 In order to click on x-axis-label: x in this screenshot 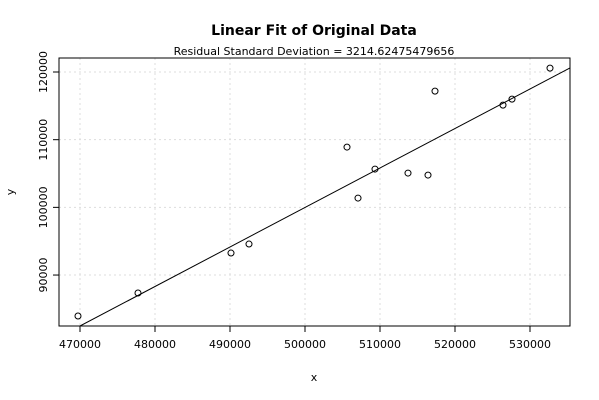, I will do `click(314, 377)`.